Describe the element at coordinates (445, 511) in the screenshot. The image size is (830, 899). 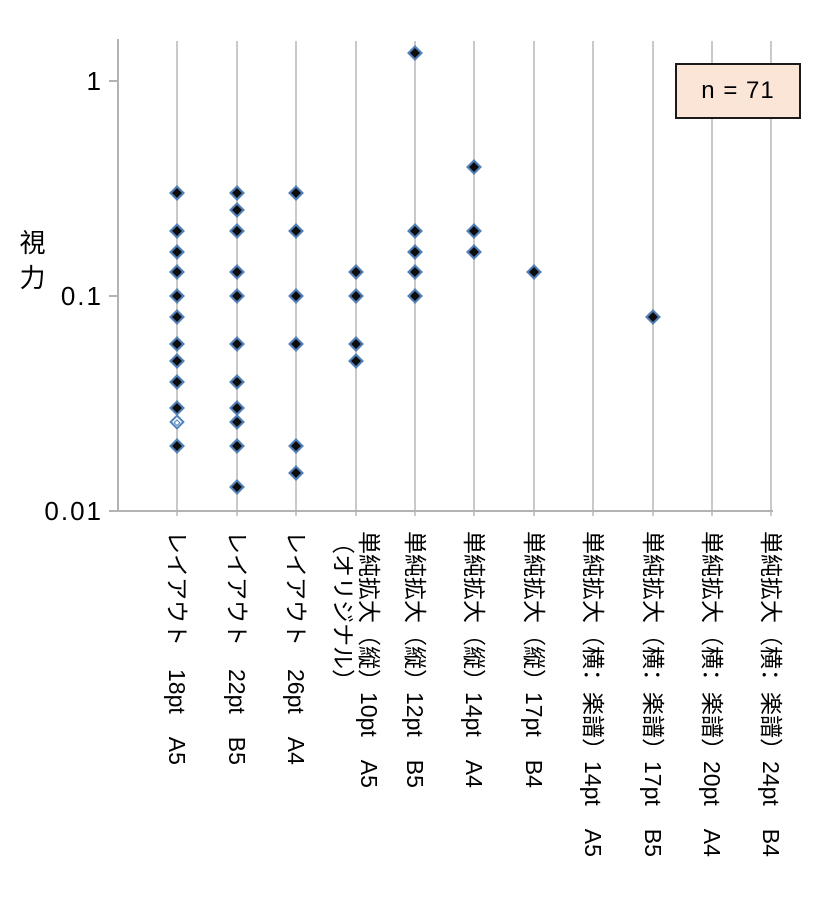
I see `x-axis-line` at that location.